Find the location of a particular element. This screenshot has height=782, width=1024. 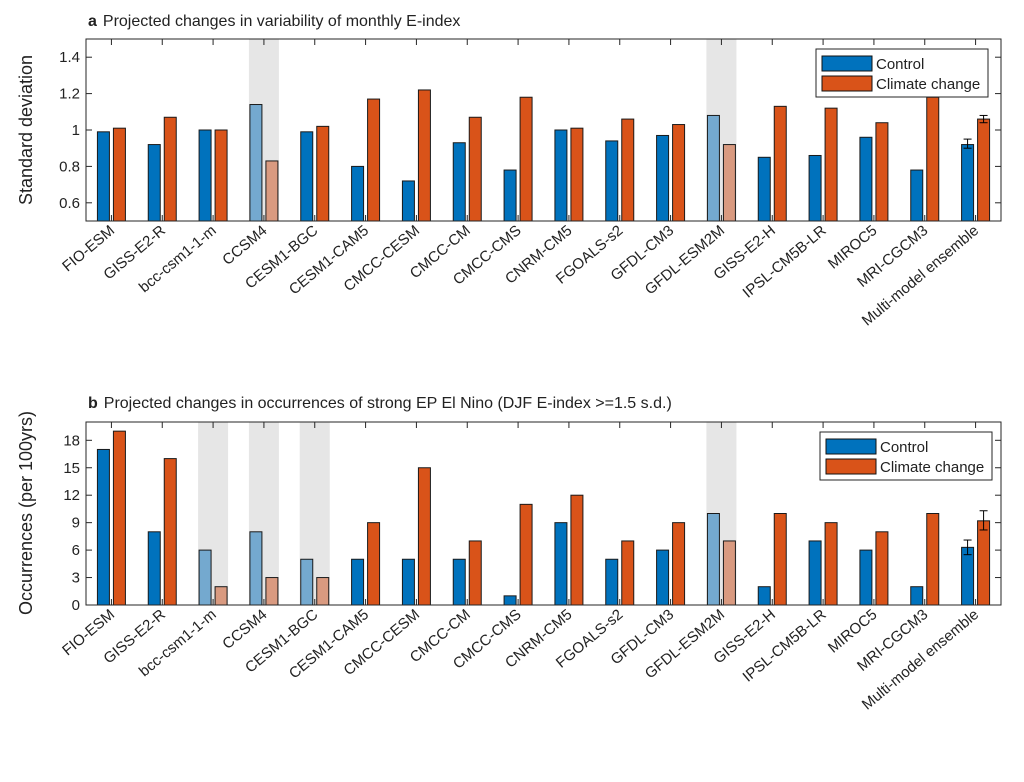

ytick-label: 6 is located at coordinates (76, 550).